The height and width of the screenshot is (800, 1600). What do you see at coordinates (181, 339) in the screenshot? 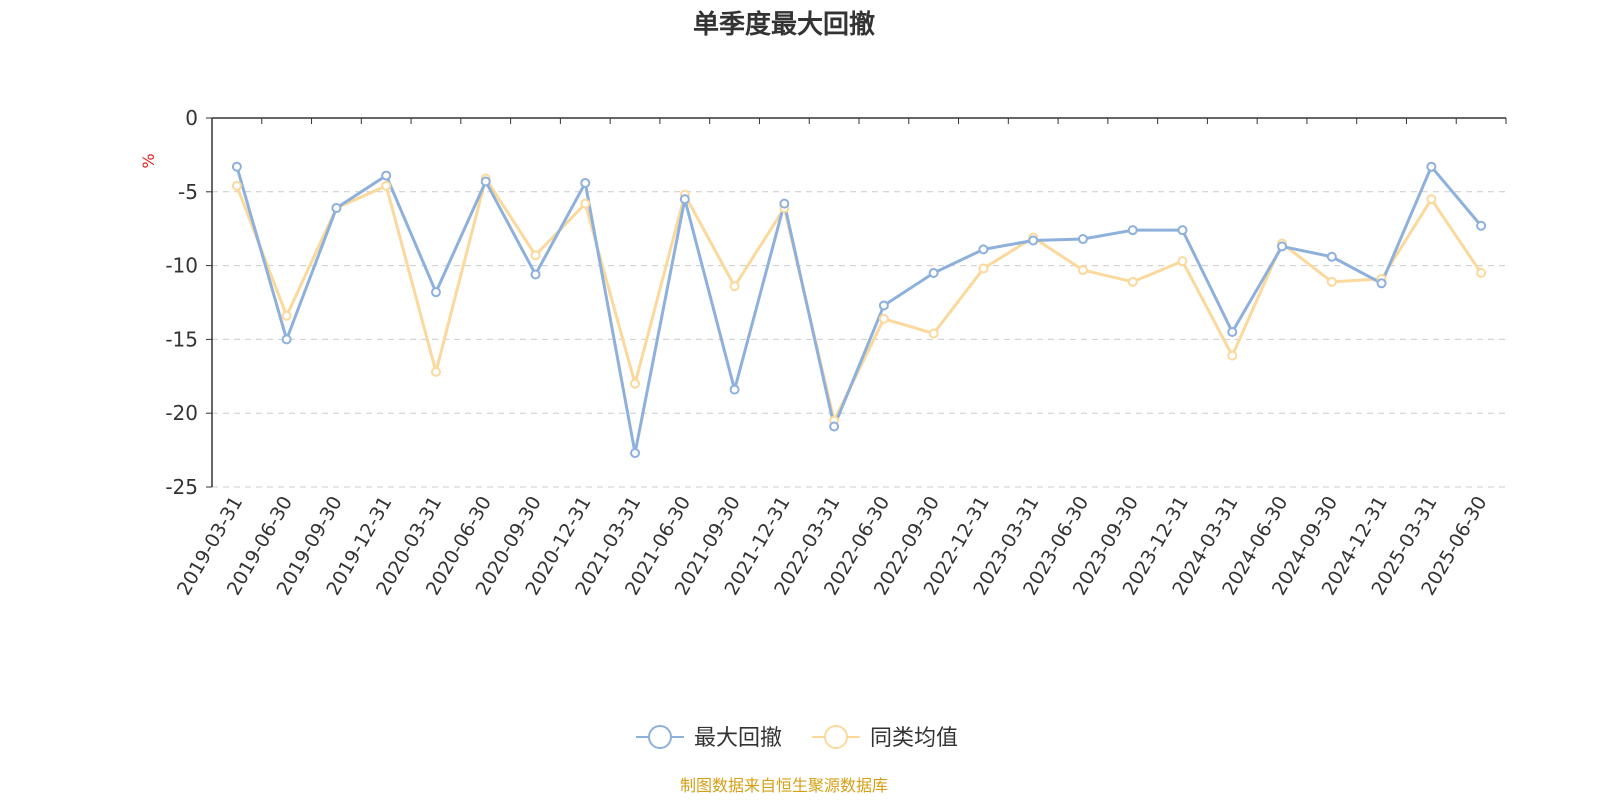
I see `y-tick-label: -15` at bounding box center [181, 339].